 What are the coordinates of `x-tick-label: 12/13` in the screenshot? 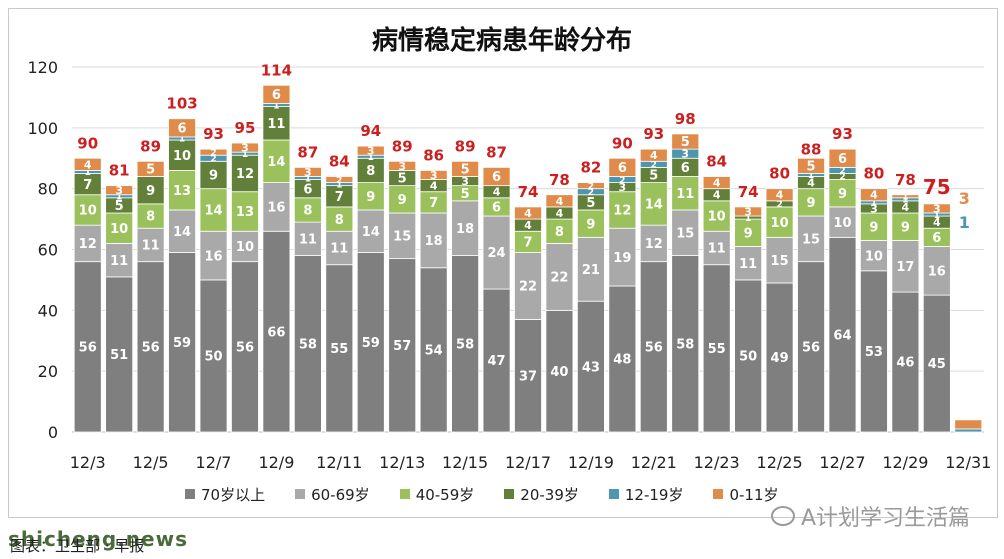 It's located at (402, 462).